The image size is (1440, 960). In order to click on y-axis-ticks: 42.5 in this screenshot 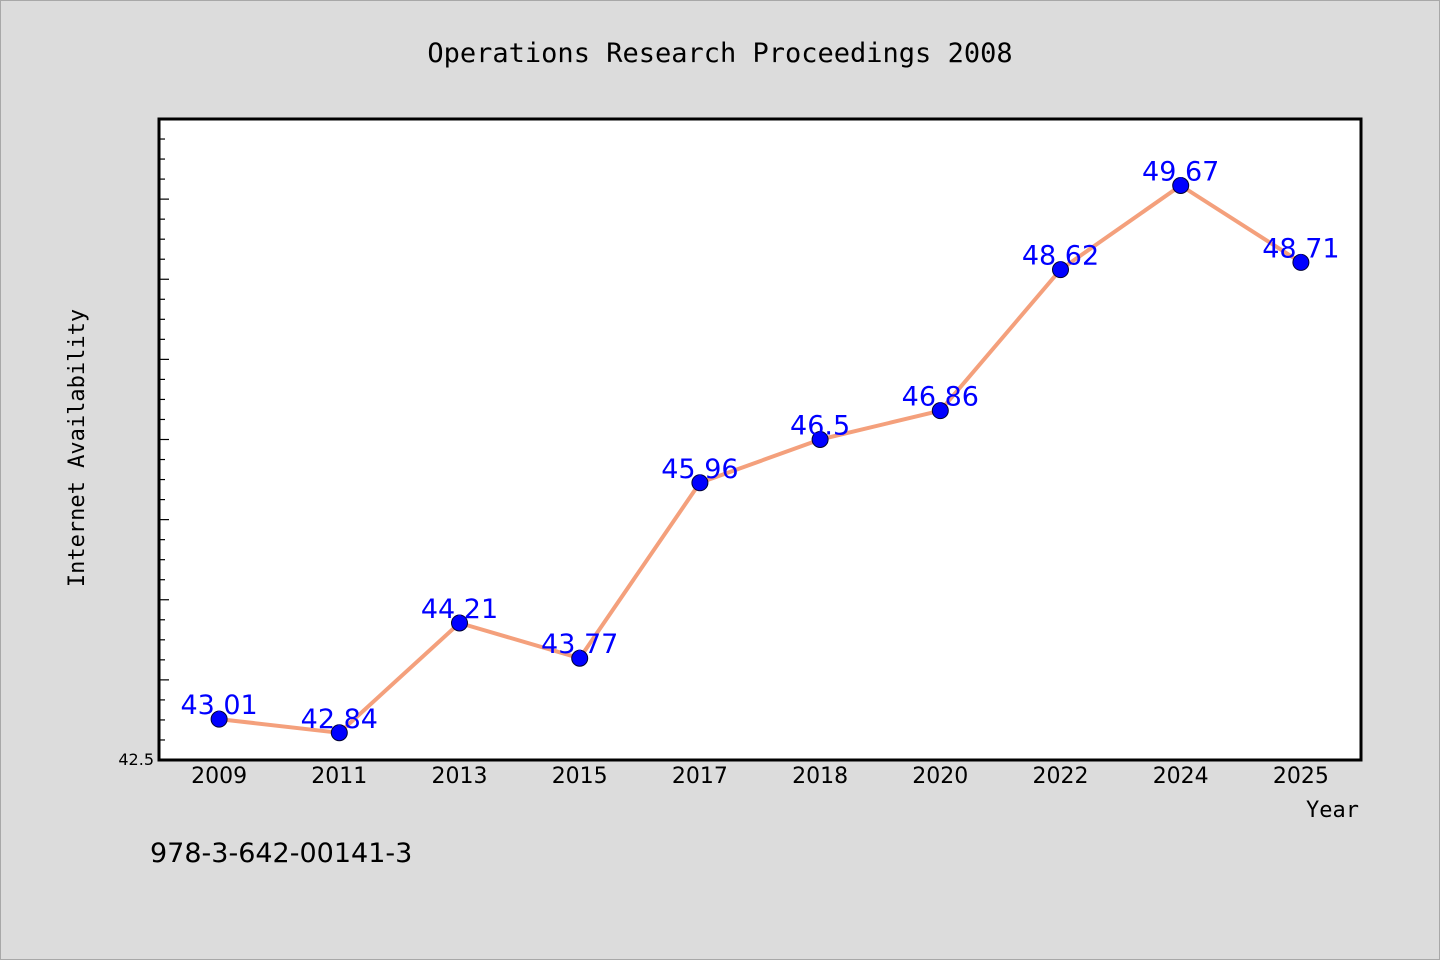, I will do `click(143, 443)`.